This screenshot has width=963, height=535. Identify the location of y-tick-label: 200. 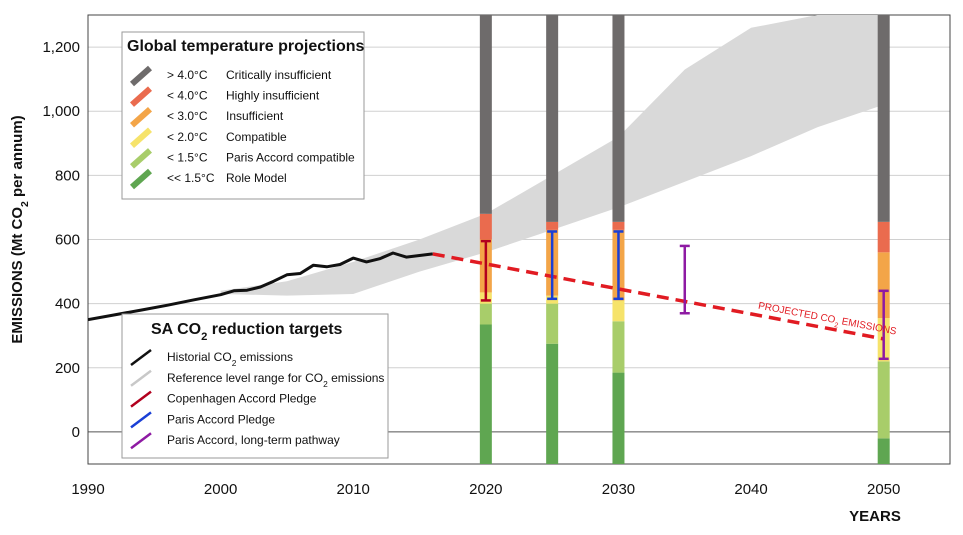
(67, 368).